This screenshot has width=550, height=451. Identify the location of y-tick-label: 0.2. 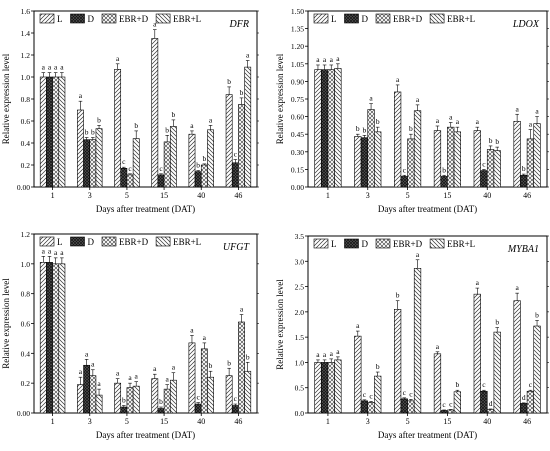
(26, 165).